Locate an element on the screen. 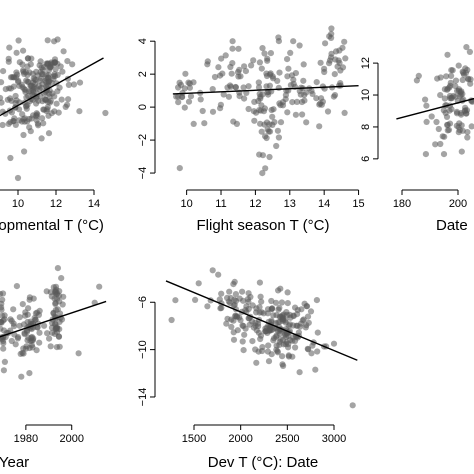 The height and width of the screenshot is (474, 474). y-tick-label: −10 is located at coordinates (143, 349).